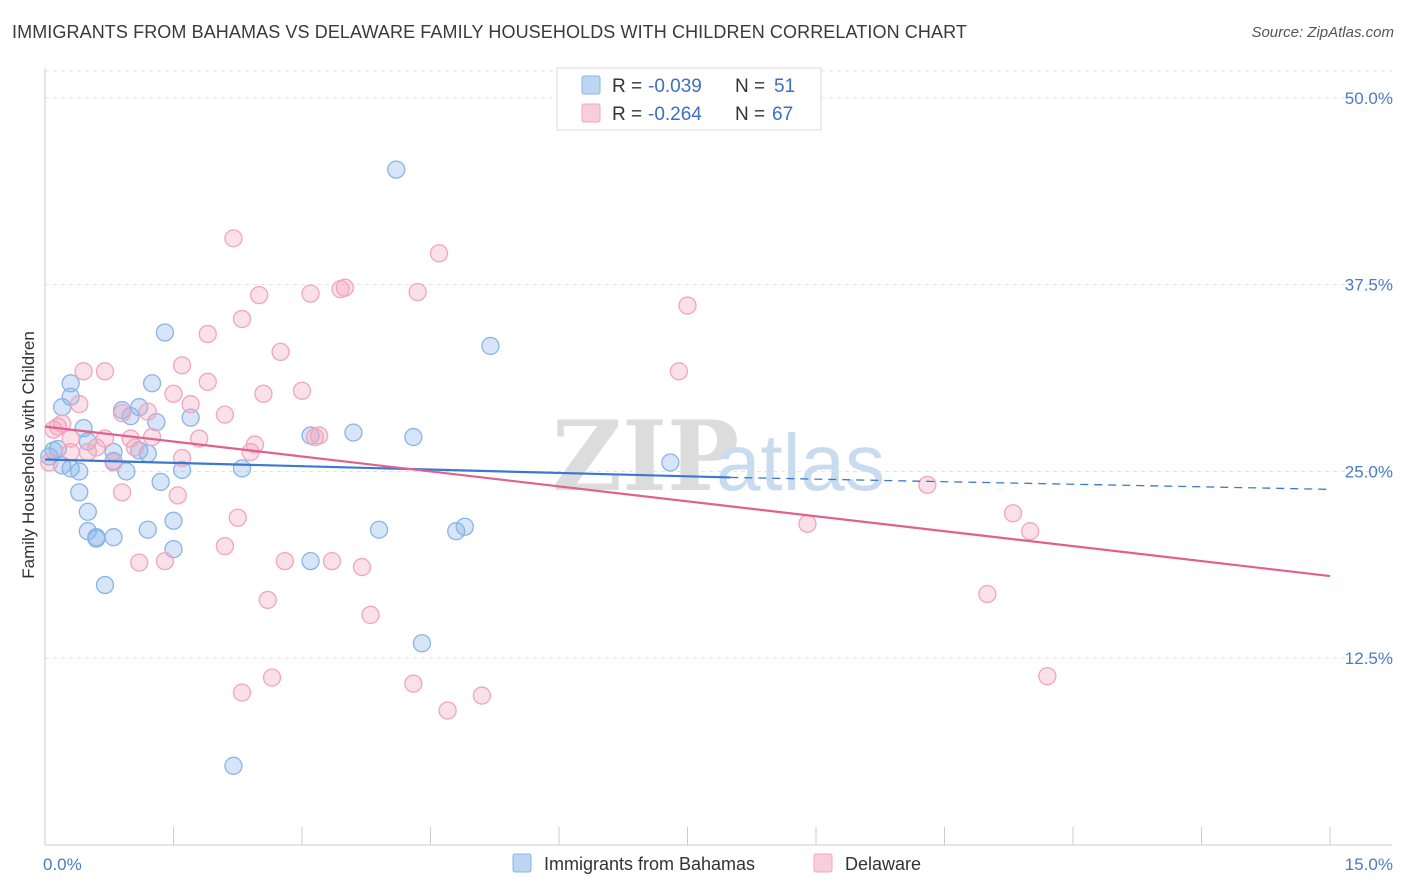 This screenshot has width=1406, height=892. I want to click on legend-r-value: -0.264, so click(675, 114).